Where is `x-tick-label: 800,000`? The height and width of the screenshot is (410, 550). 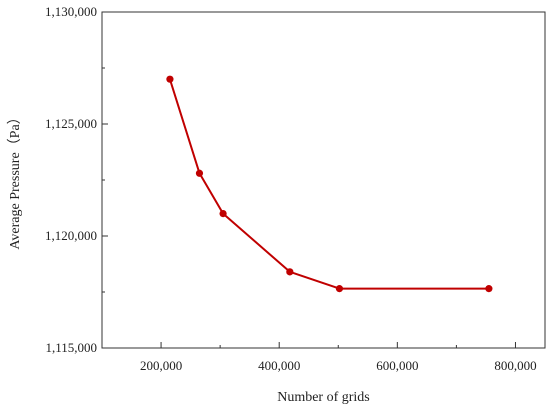 x-tick-label: 800,000 is located at coordinates (515, 365).